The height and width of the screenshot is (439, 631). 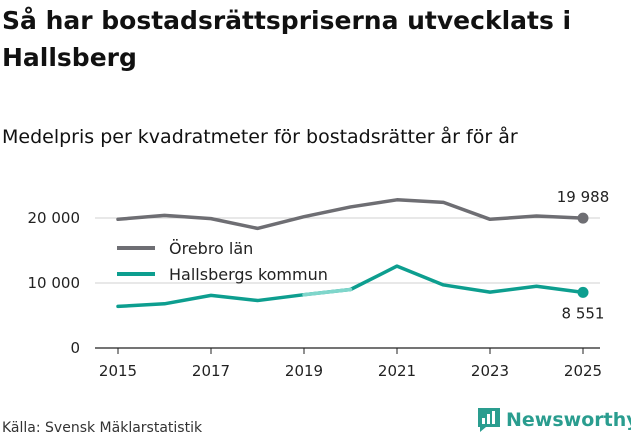 What do you see at coordinates (397, 371) in the screenshot?
I see `x-tick-label: 2021` at bounding box center [397, 371].